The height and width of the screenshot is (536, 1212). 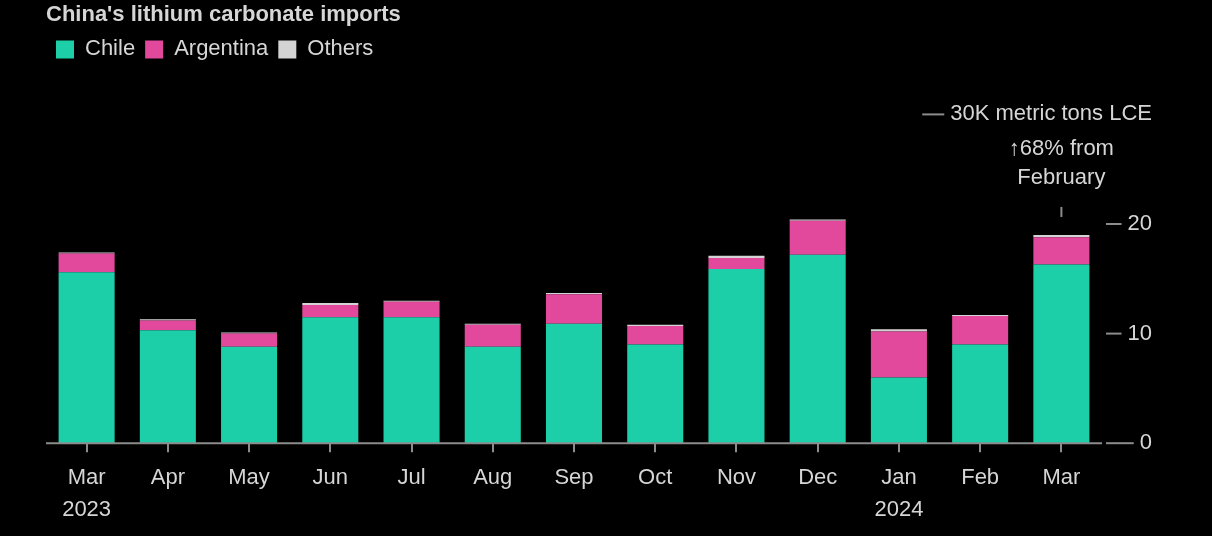 What do you see at coordinates (1139, 223) in the screenshot?
I see `y-tick-label: 20` at bounding box center [1139, 223].